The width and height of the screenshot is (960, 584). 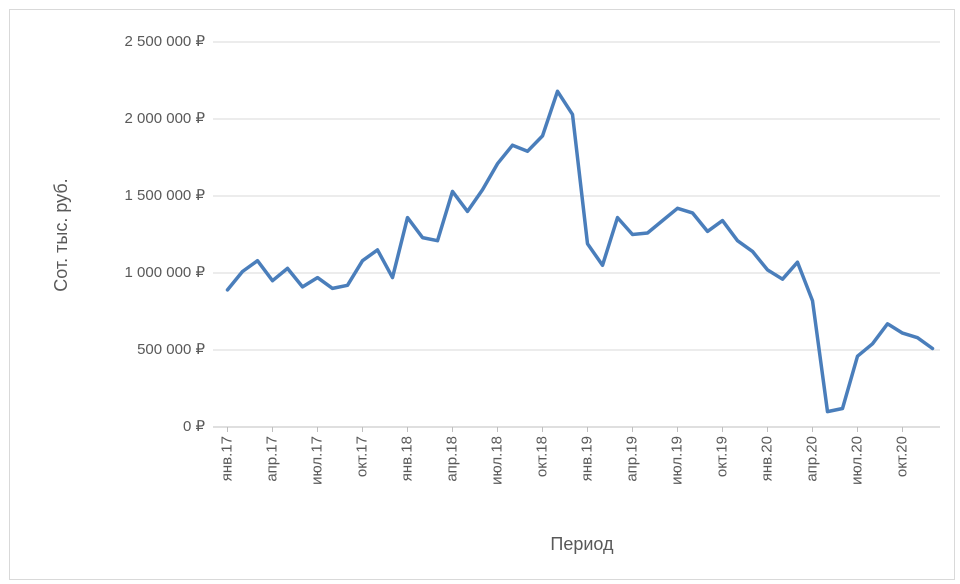 What do you see at coordinates (406, 458) in the screenshot?
I see `x-tick-label: янв.18` at bounding box center [406, 458].